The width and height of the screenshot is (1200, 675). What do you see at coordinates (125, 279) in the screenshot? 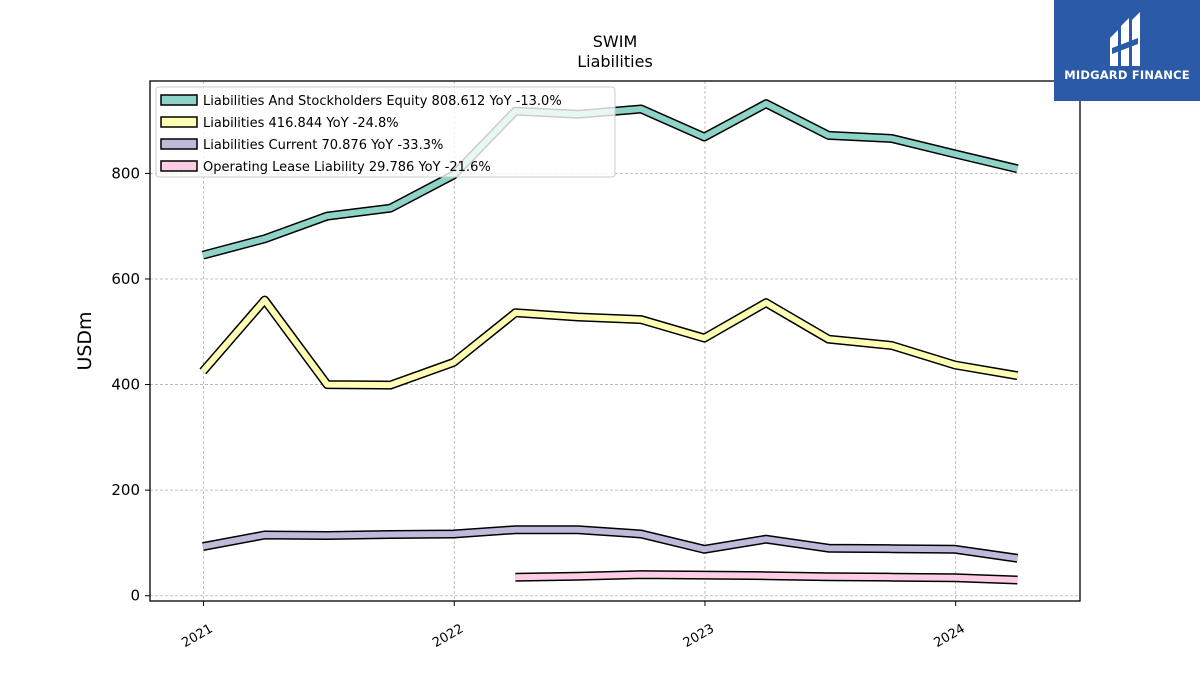
I see `y-tick-label: 600` at bounding box center [125, 279].